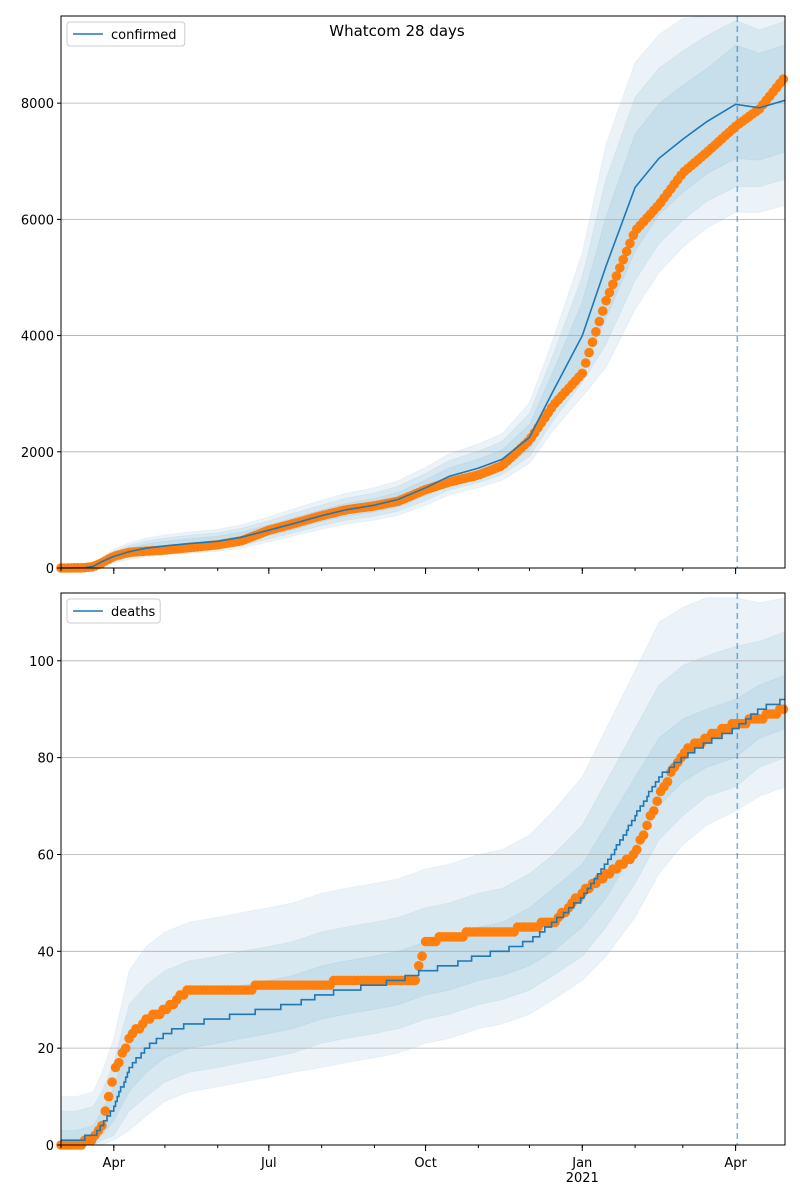  Describe the element at coordinates (735, 1163) in the screenshot. I see `deaths-xtick-label-4: Apr` at that location.